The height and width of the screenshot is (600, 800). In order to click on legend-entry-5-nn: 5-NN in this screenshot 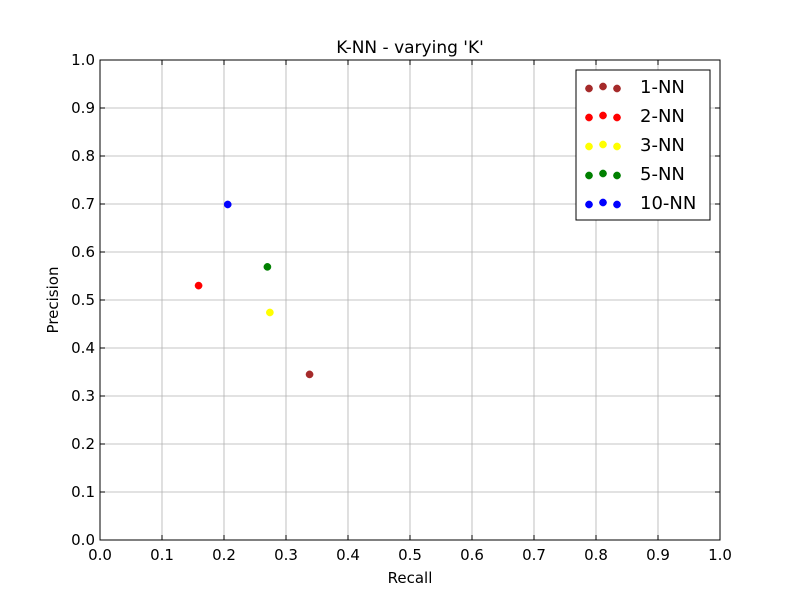, I will do `click(635, 174)`.